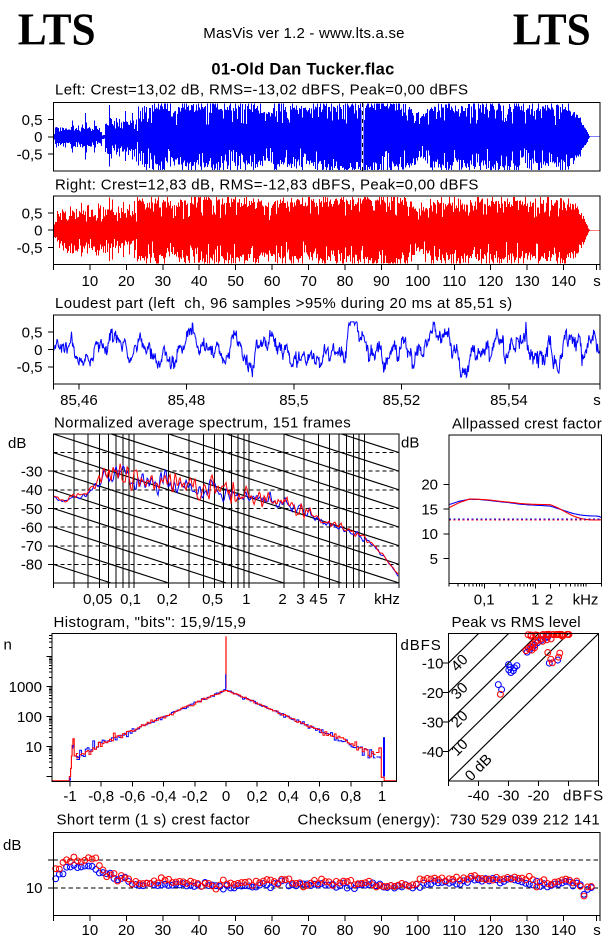 This screenshot has width=606, height=951. Describe the element at coordinates (303, 33) in the screenshot. I see `svg-text: MasVis ver 1.2 - www.lts.a.se` at that location.